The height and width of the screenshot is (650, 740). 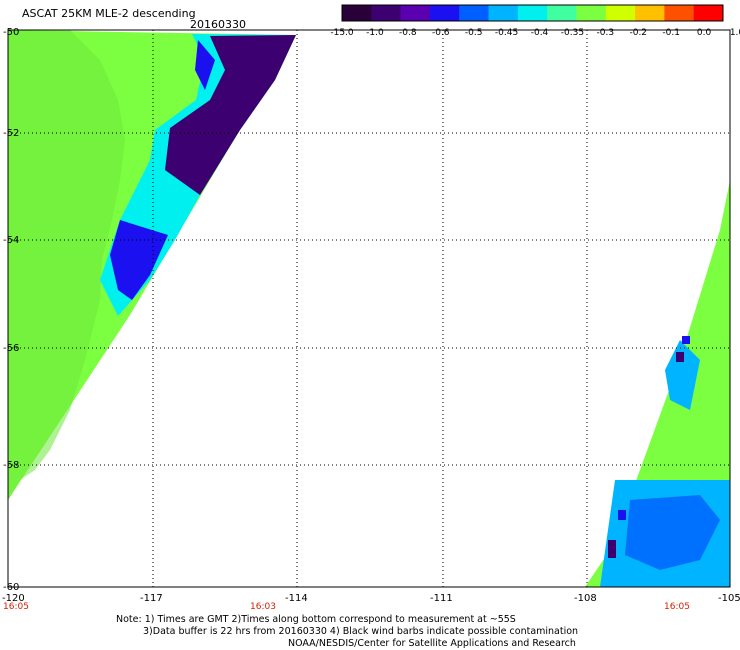 What do you see at coordinates (13, 598) in the screenshot?
I see `x-label: -120` at bounding box center [13, 598].